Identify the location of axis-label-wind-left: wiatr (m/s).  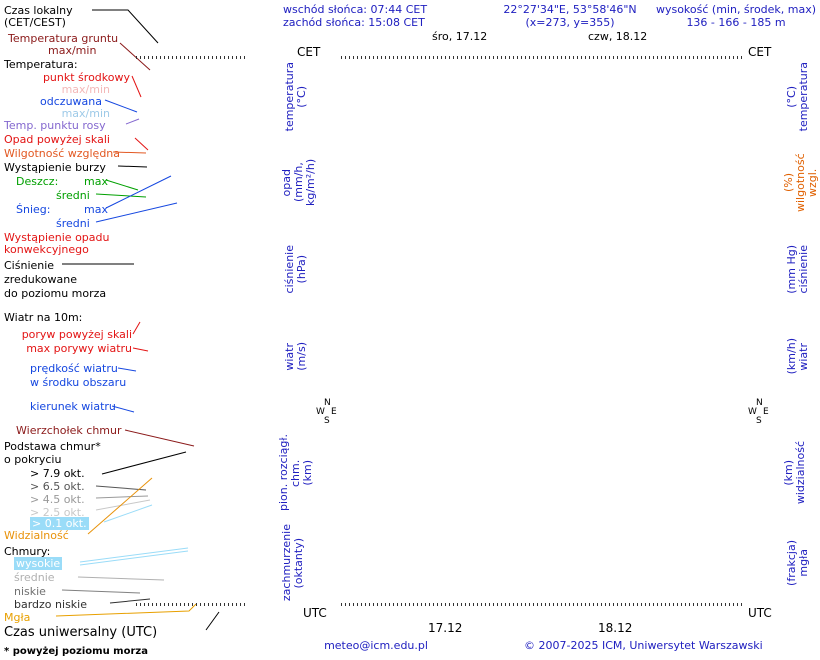
(295, 356).